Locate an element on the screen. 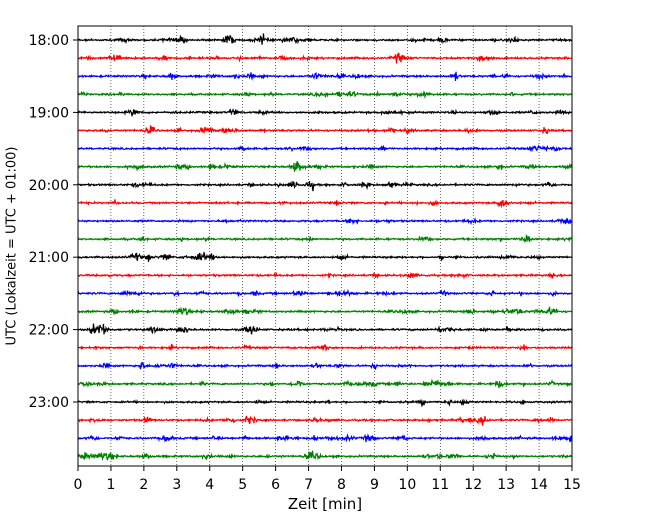 Image resolution: width=650 pixels, height=520 pixels. trace-1930 is located at coordinates (325, 148).